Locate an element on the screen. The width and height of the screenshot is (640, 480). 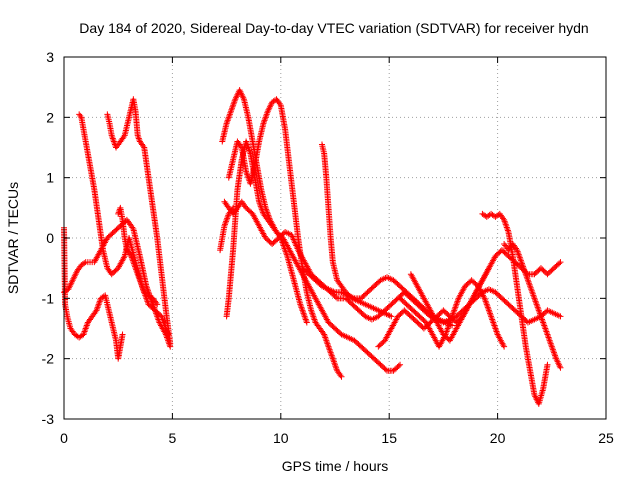
series-prn-k is located at coordinates (356, 230).